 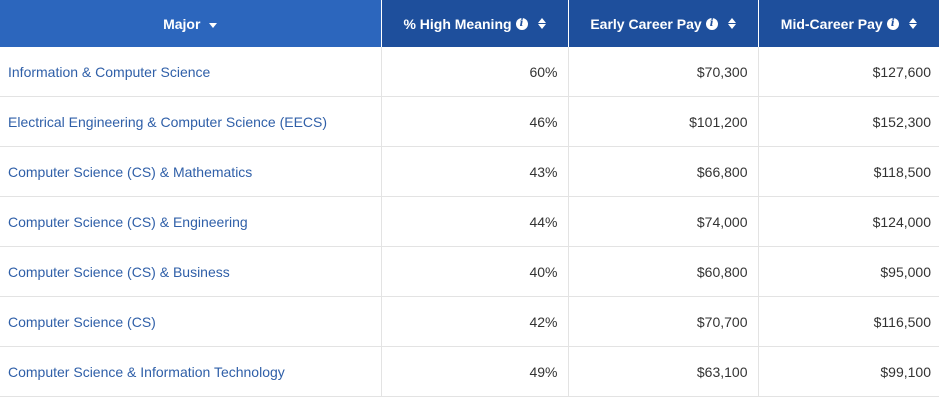 I want to click on major-cell: Computer Science (CS) & Engineering, so click(x=191, y=221).